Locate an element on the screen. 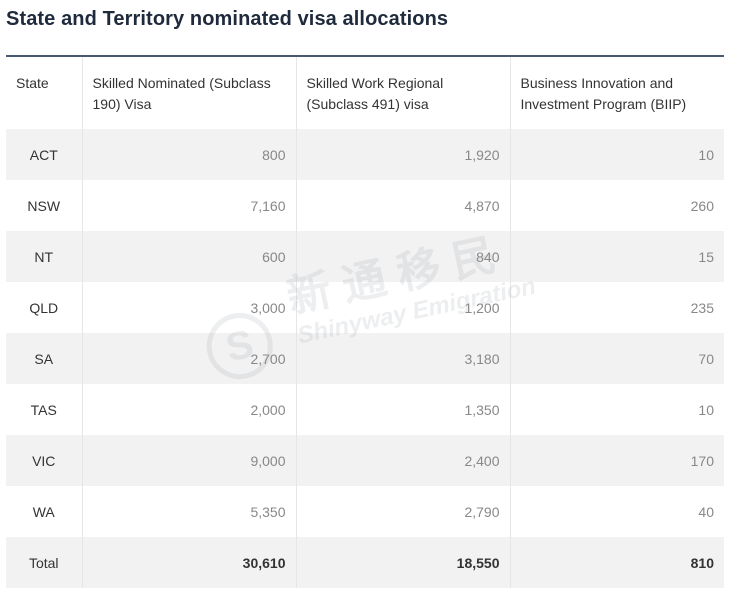 The image size is (734, 596). cell-491: 1,920 is located at coordinates (403, 154).